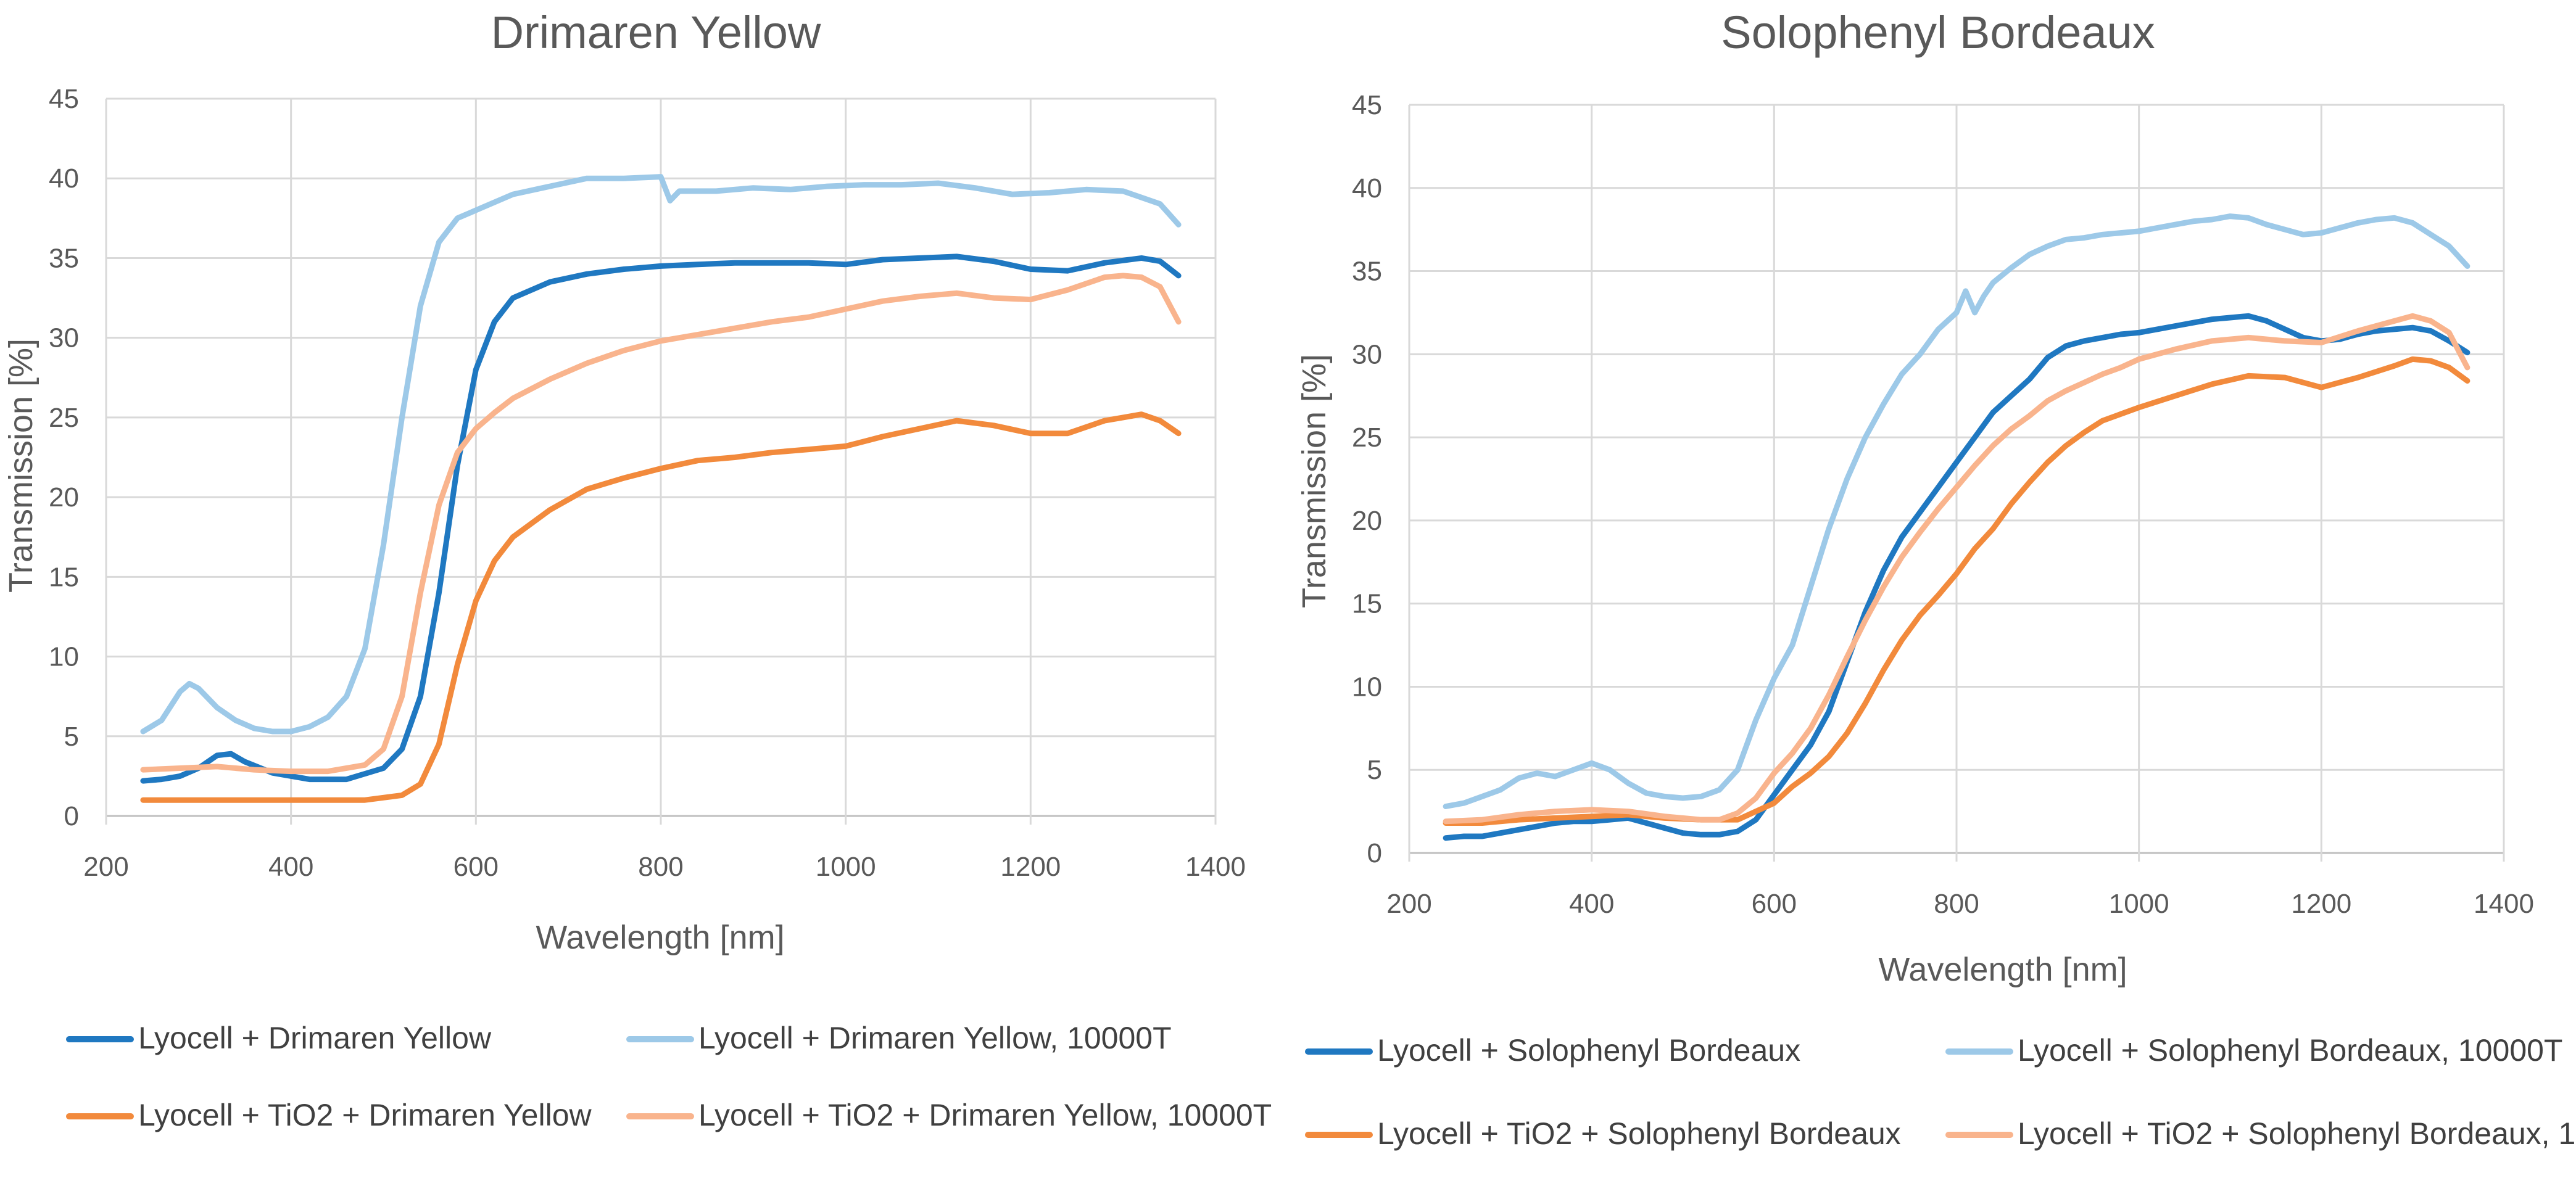 The image size is (2576, 1178). I want to click on legend-label: Lyocell + Solophenyl Bordeaux, 10000T, so click(2290, 1050).